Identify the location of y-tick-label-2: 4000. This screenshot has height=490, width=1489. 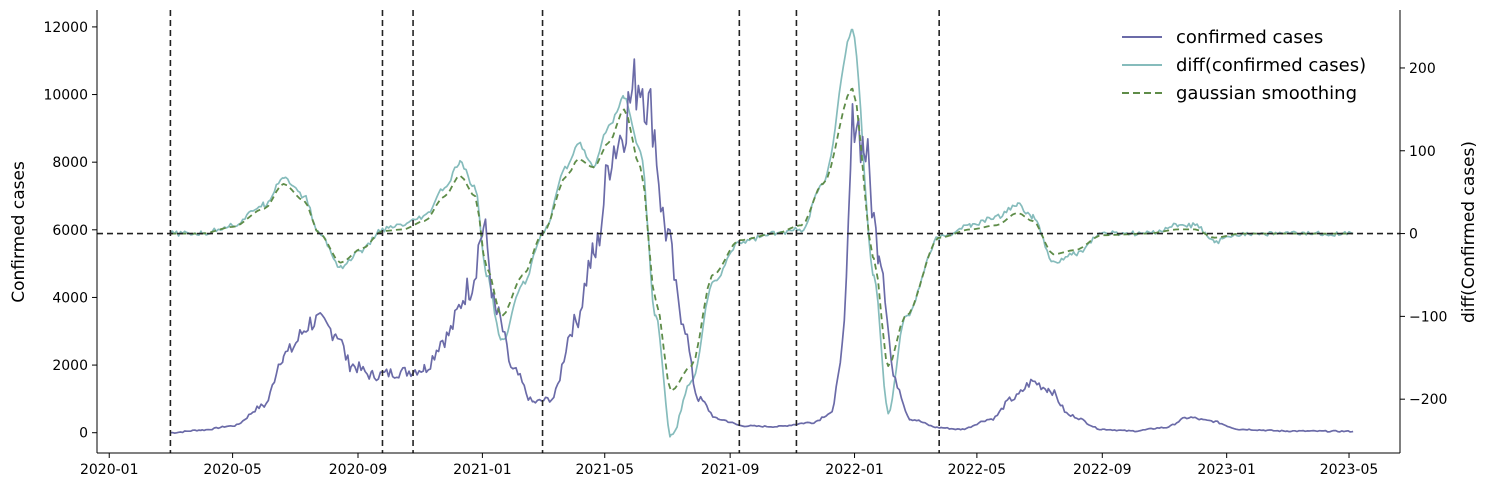
(70, 298).